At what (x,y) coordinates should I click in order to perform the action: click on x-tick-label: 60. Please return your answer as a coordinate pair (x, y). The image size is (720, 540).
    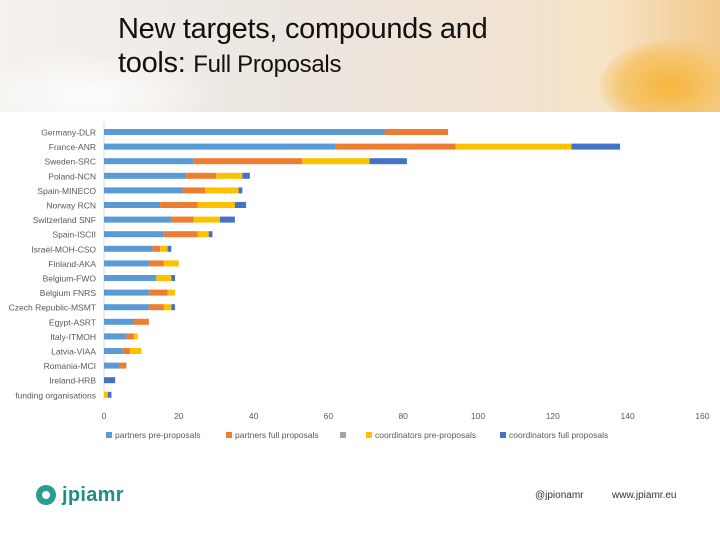
    Looking at the image, I should click on (329, 416).